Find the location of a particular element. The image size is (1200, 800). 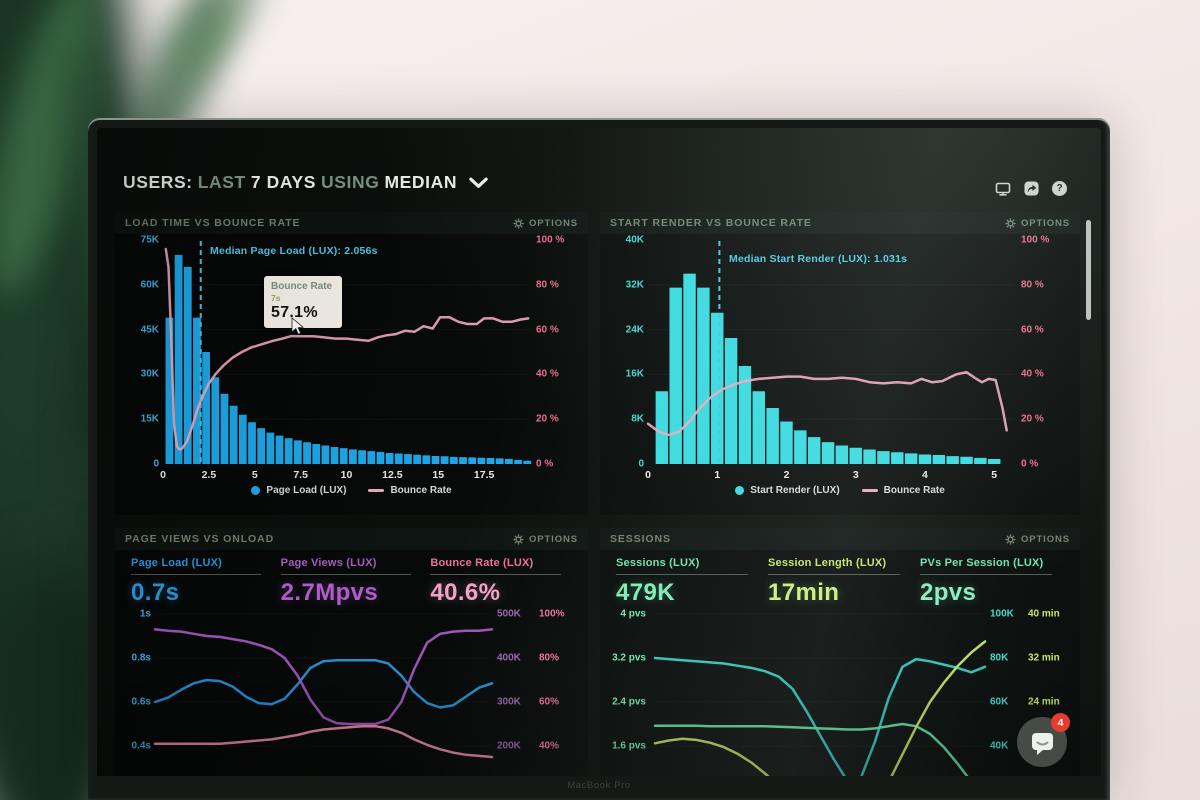

y-axis-left: 75K 60K 45K 30K 15K 0 is located at coordinates (139, 352).